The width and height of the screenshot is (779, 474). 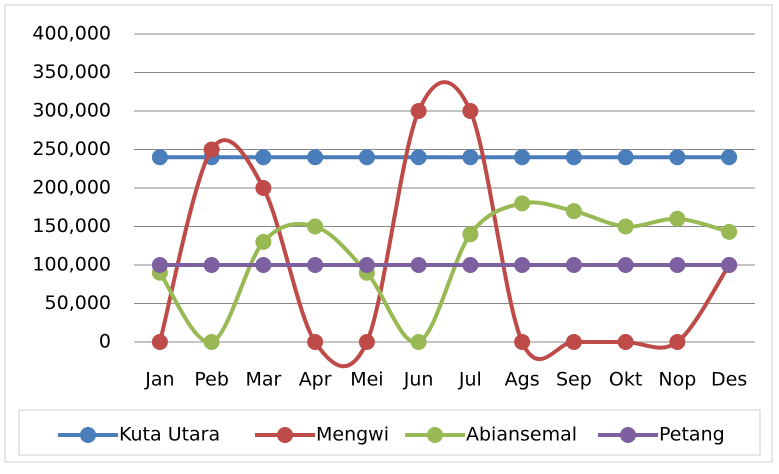 What do you see at coordinates (729, 380) in the screenshot?
I see `x-tick-label: Des` at bounding box center [729, 380].